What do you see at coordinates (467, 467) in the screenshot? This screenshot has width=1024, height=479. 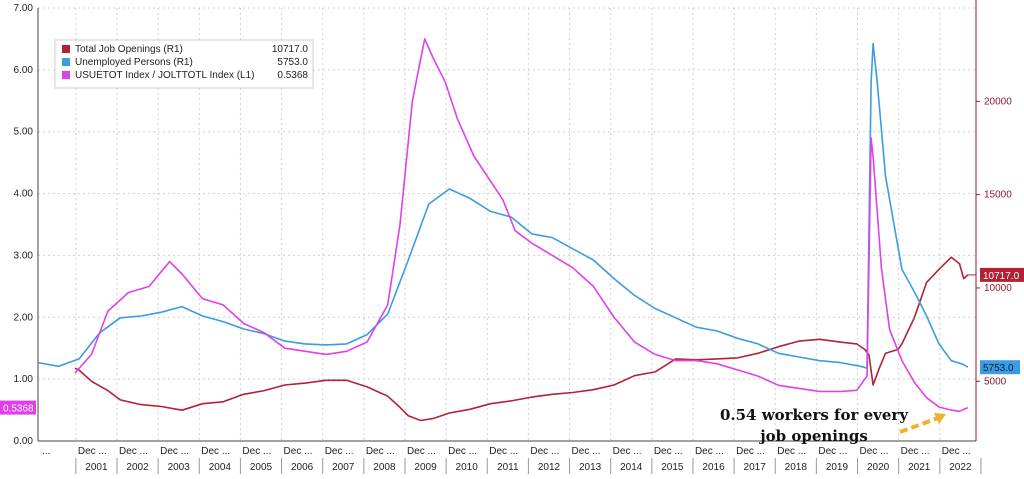 I see `year-label: 2010` at bounding box center [467, 467].